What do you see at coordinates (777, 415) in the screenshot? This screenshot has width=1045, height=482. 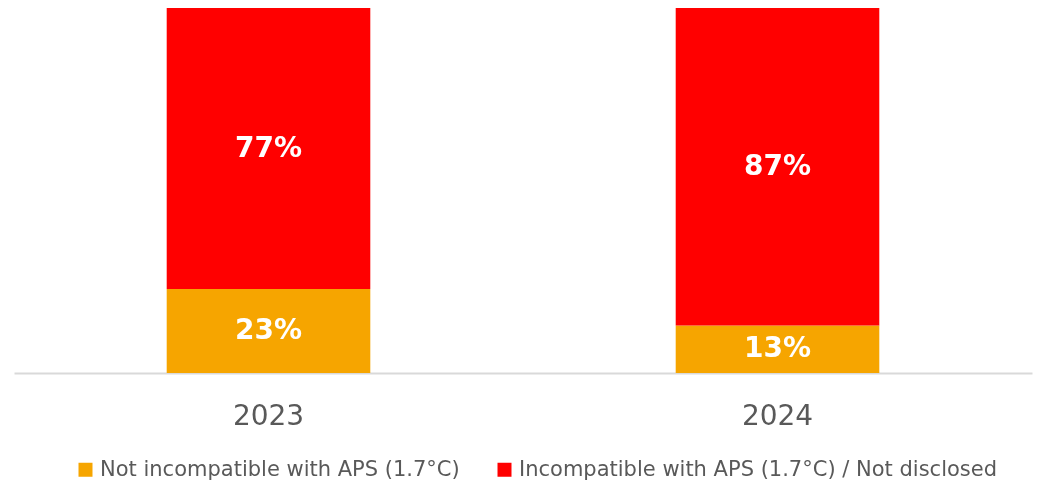 I see `x-tick-label: 2024` at bounding box center [777, 415].